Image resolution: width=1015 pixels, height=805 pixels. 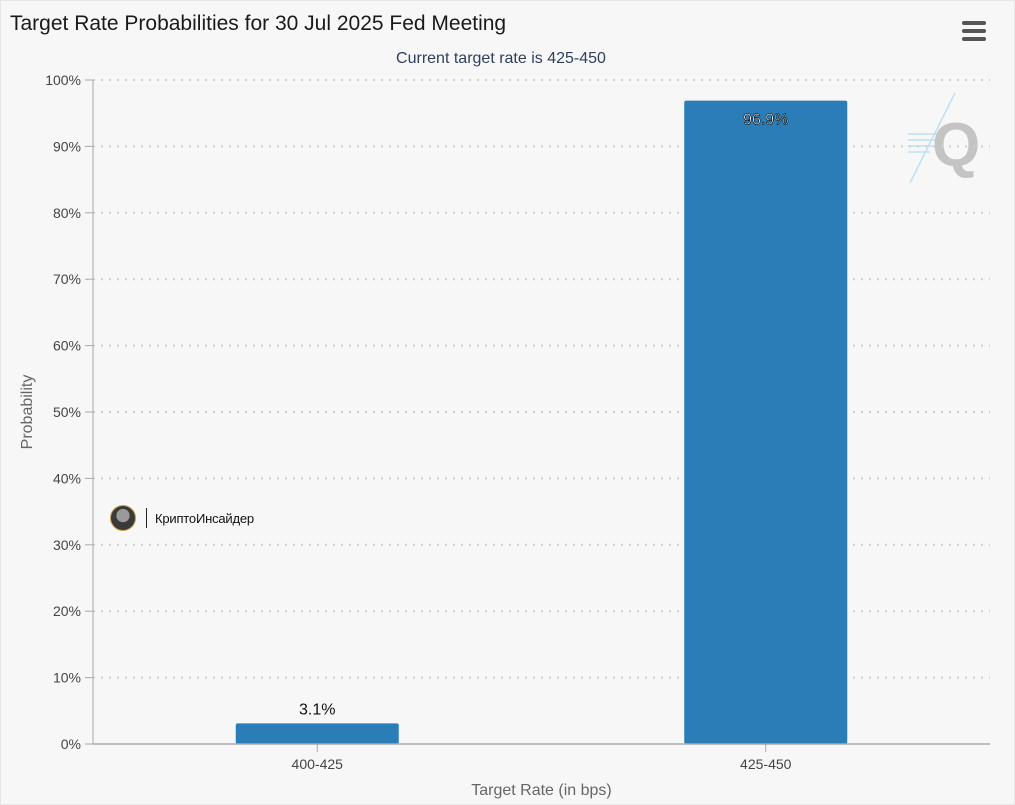 What do you see at coordinates (956, 145) in the screenshot?
I see `svg-text: Q` at bounding box center [956, 145].